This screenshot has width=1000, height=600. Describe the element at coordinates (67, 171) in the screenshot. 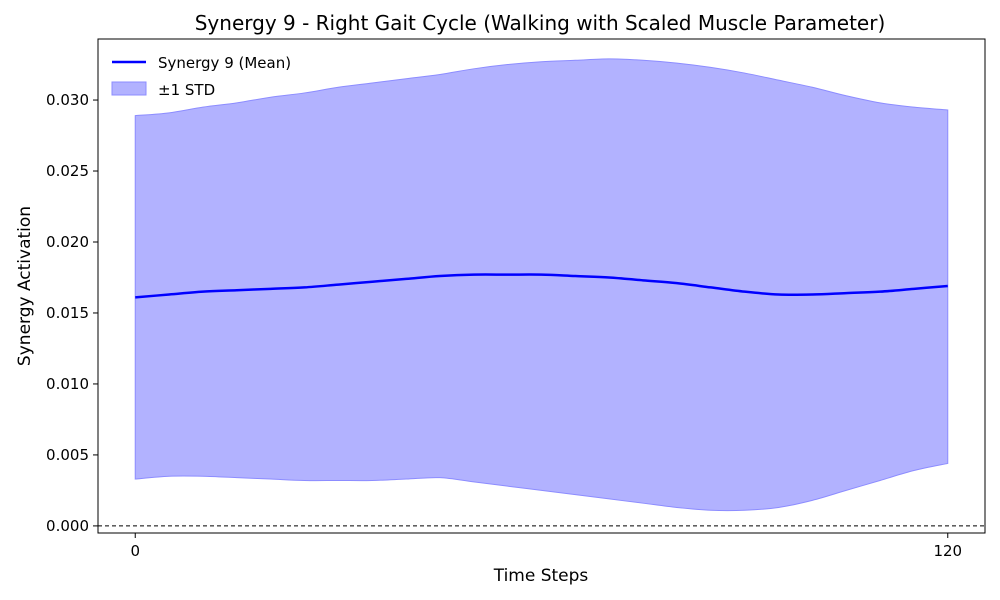

I see `y-tick-label: 0.025` at that location.